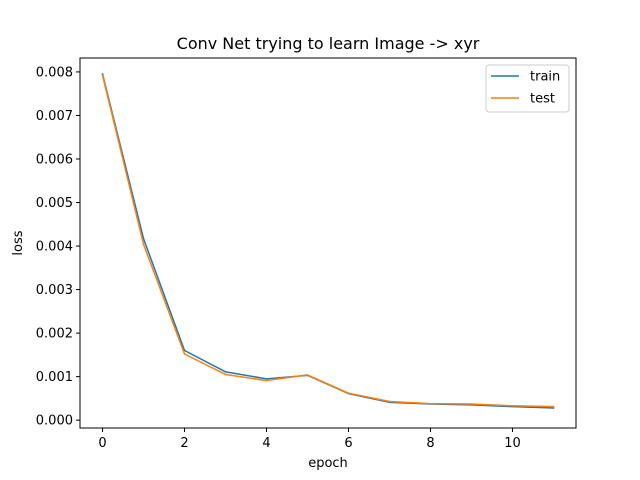 The image size is (640, 480). Describe the element at coordinates (309, 439) in the screenshot. I see `x-axis: 0 2 4 6 8 10` at that location.